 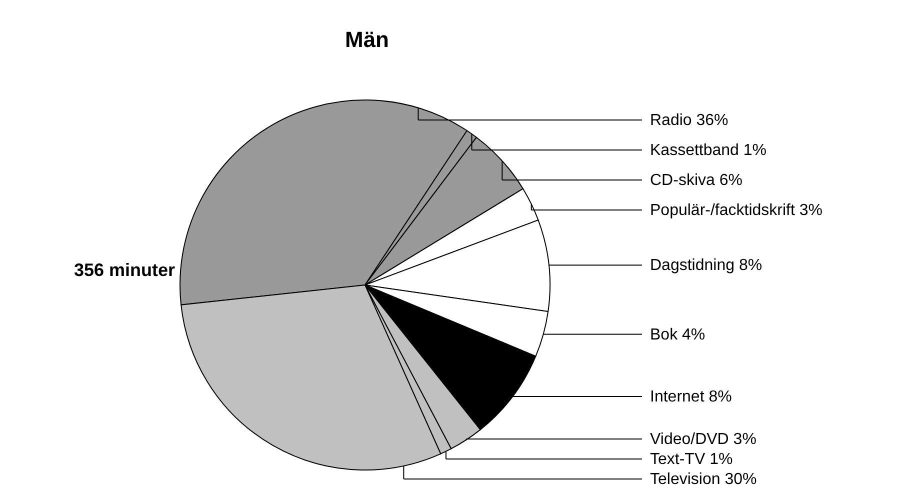 What do you see at coordinates (678, 335) in the screenshot?
I see `slice-label: Bok 4%` at bounding box center [678, 335].